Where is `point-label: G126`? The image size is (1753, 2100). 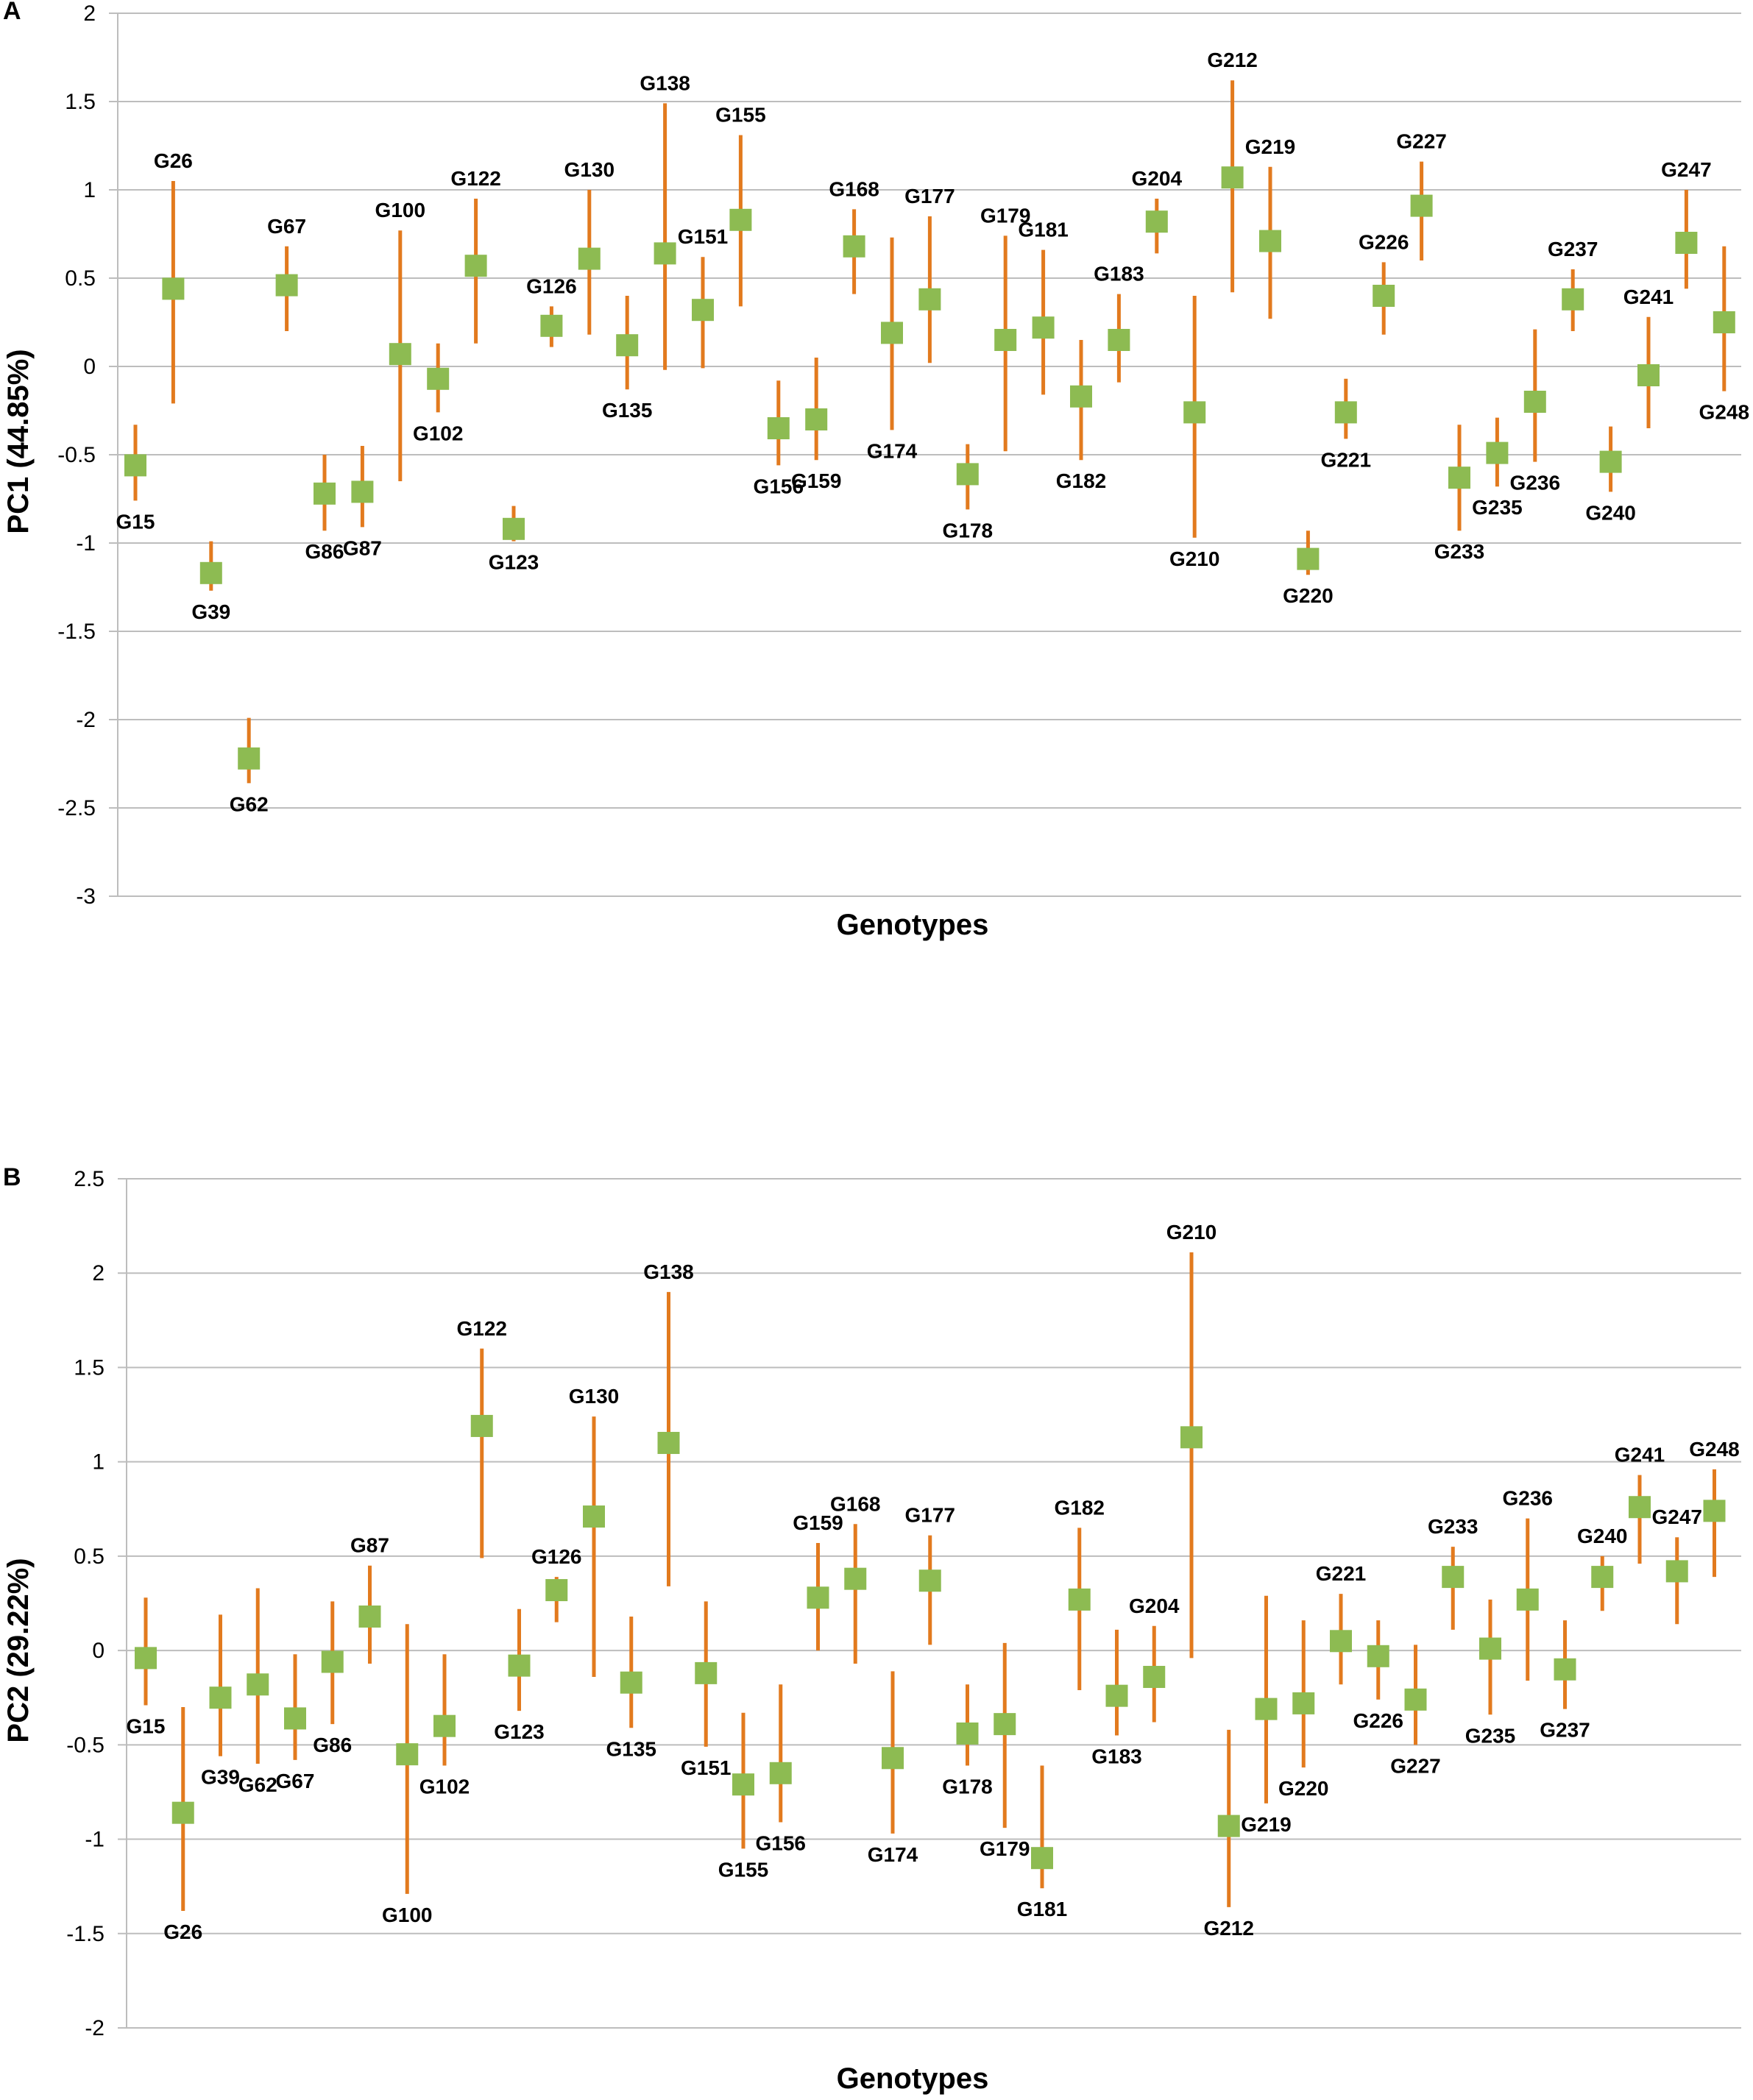
point-label: G126 is located at coordinates (551, 285).